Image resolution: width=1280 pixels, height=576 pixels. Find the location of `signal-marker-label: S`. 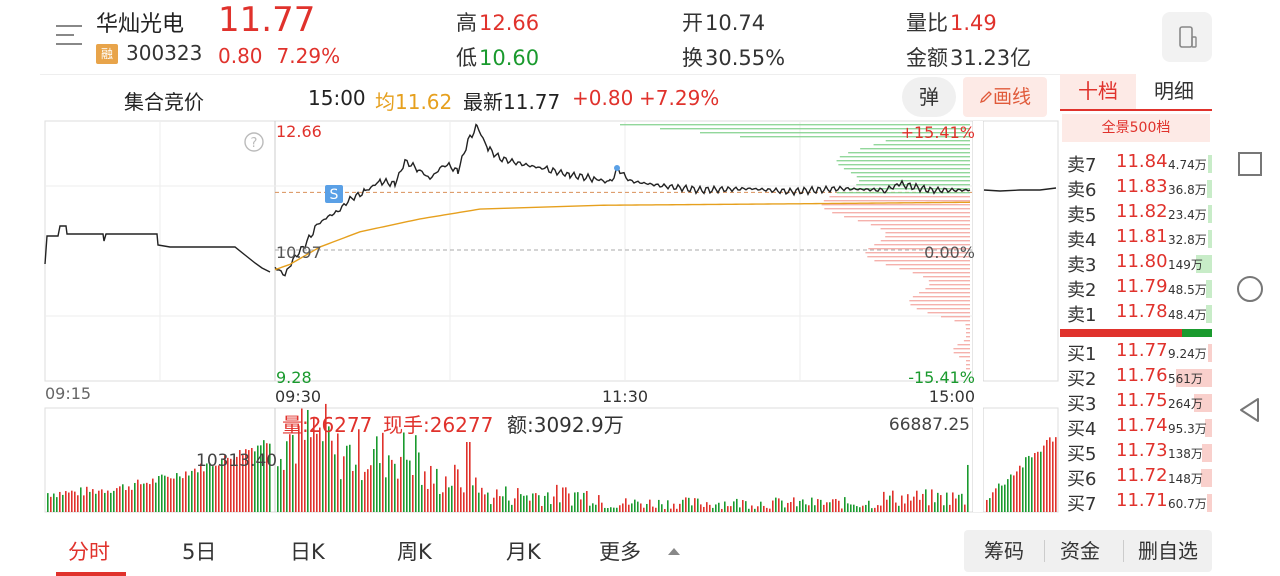

signal-marker-label: S is located at coordinates (334, 195).